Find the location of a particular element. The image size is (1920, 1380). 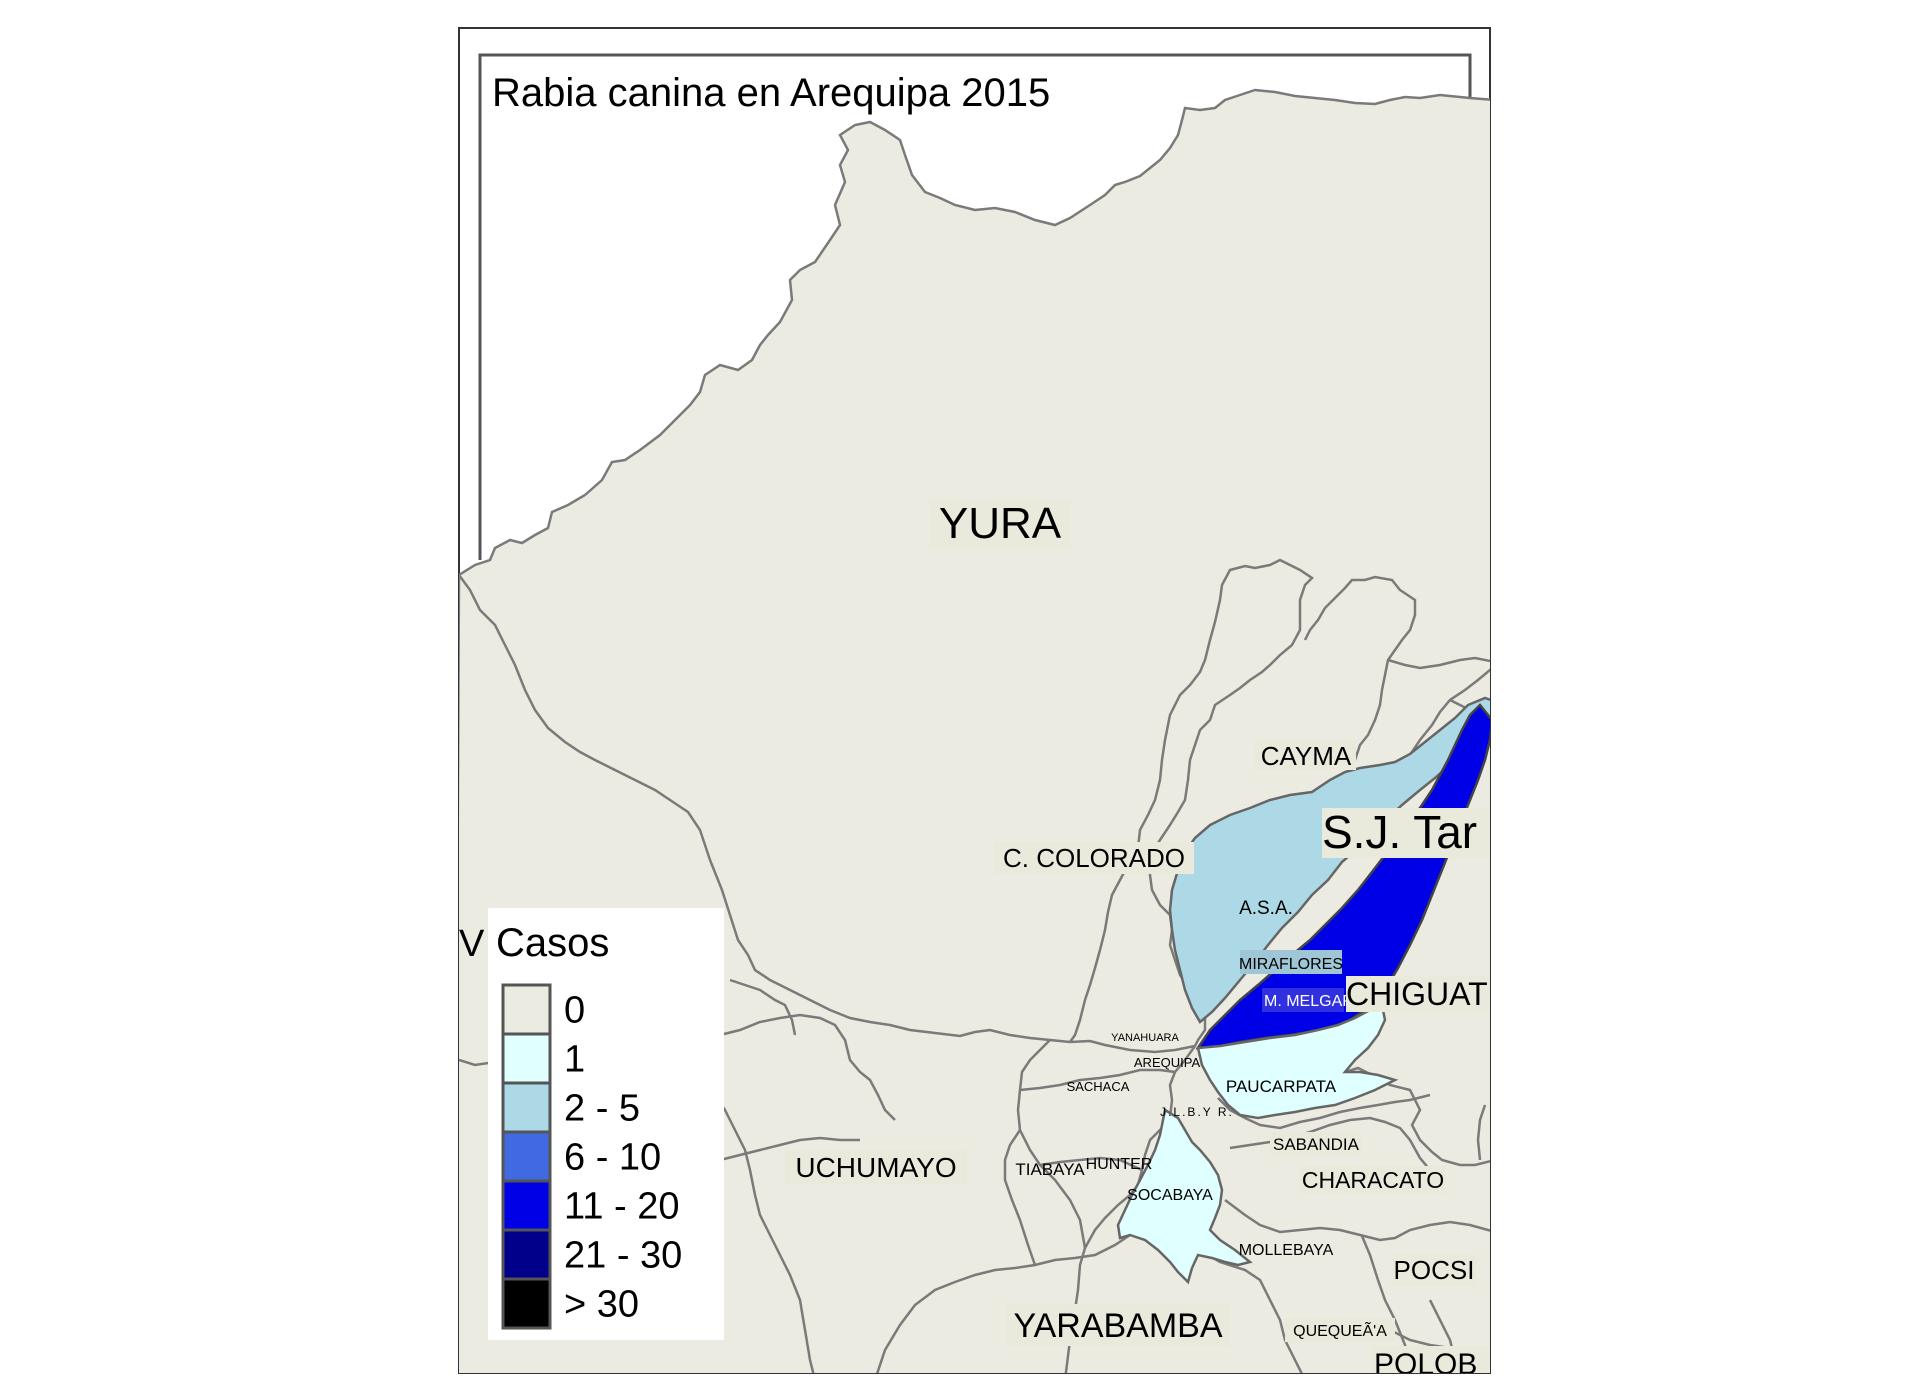

map-title: Rabia canina en Arequipa 2015 is located at coordinates (771, 93).